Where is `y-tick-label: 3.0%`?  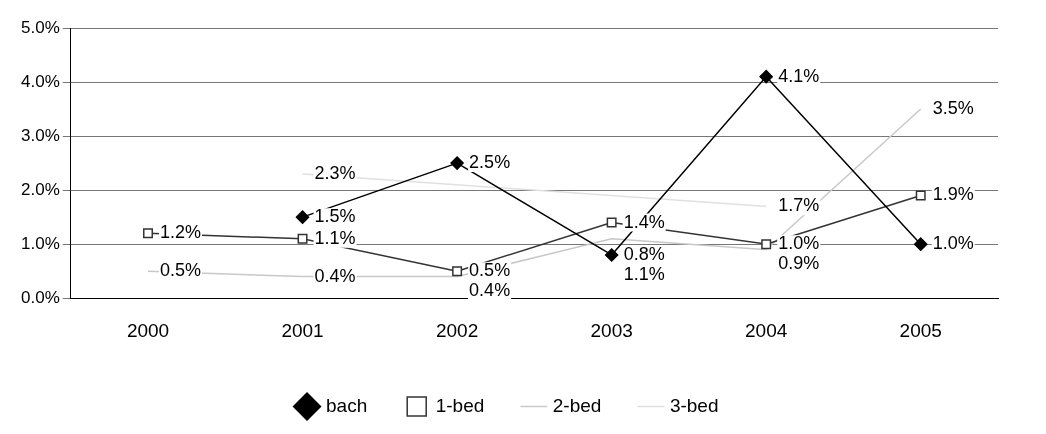 y-tick-label: 3.0% is located at coordinates (40, 135).